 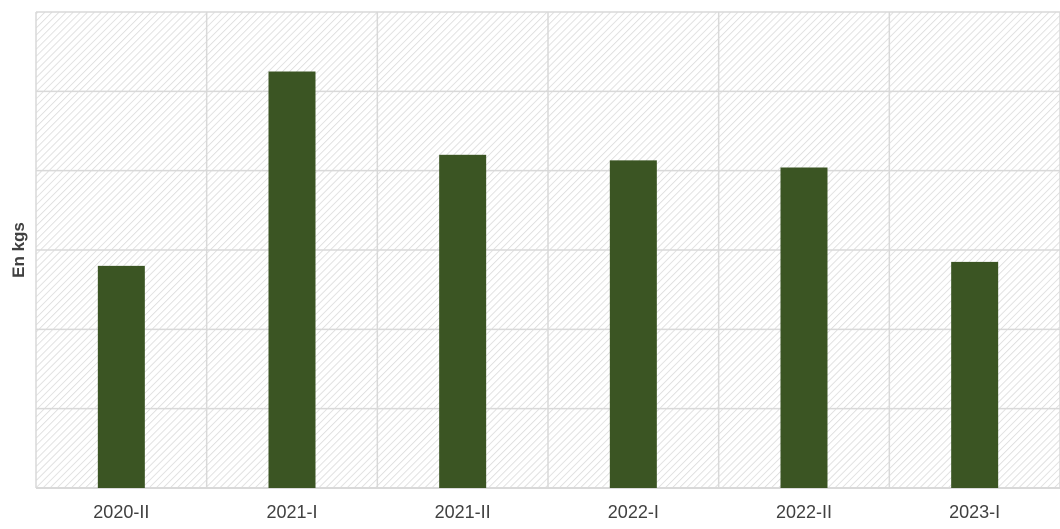 What do you see at coordinates (291, 512) in the screenshot?
I see `x-tick-label: 2021-I` at bounding box center [291, 512].